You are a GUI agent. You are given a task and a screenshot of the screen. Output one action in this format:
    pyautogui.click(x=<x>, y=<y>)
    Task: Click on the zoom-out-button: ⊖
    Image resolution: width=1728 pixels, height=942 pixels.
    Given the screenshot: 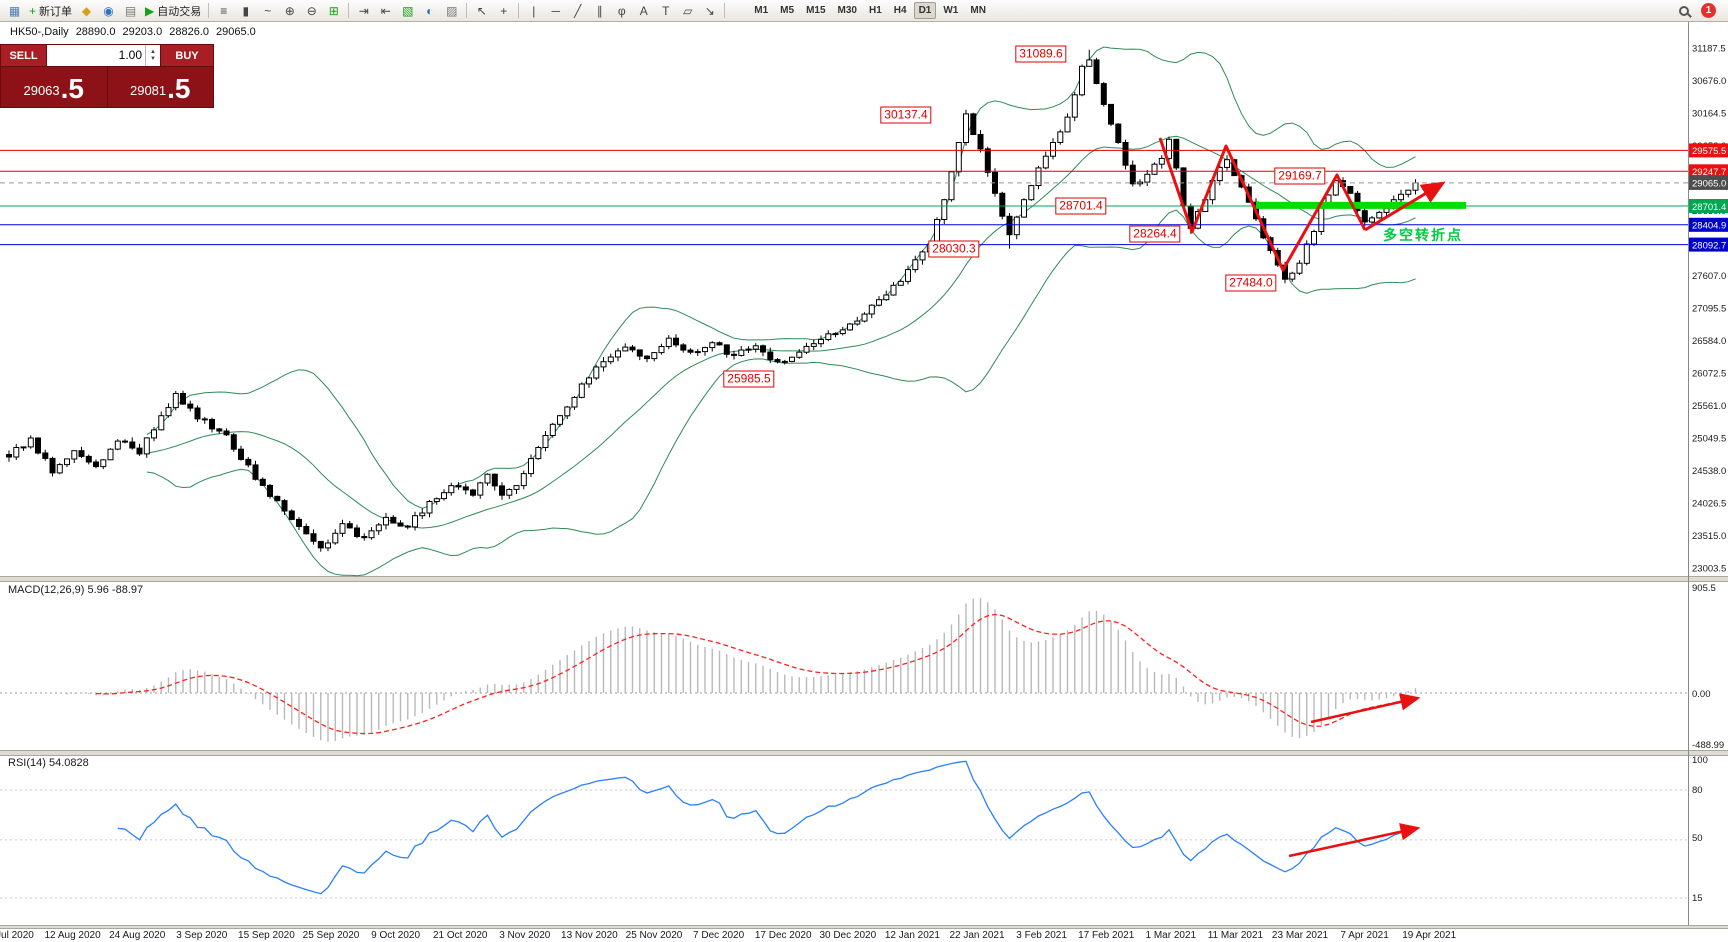 What is the action you would take?
    pyautogui.click(x=311, y=10)
    